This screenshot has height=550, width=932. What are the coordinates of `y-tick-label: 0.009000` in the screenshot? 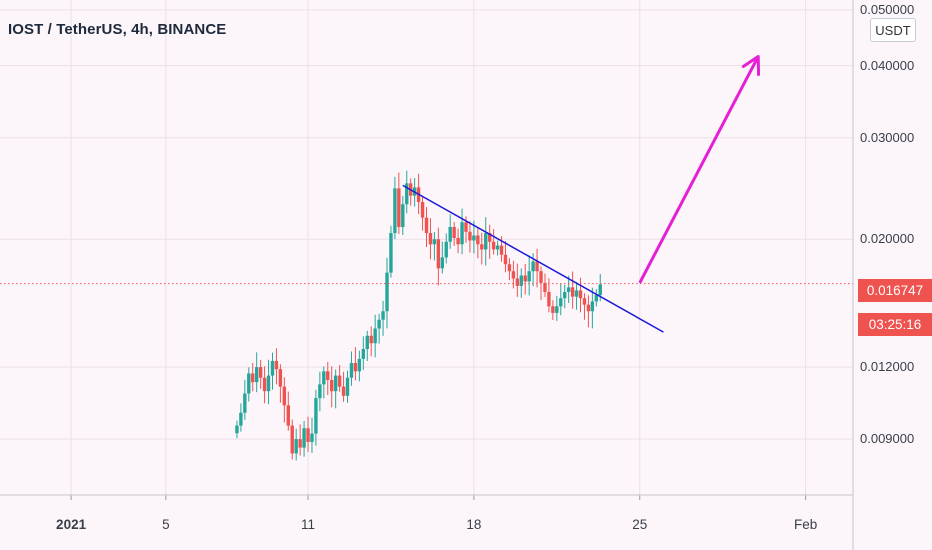 It's located at (887, 439).